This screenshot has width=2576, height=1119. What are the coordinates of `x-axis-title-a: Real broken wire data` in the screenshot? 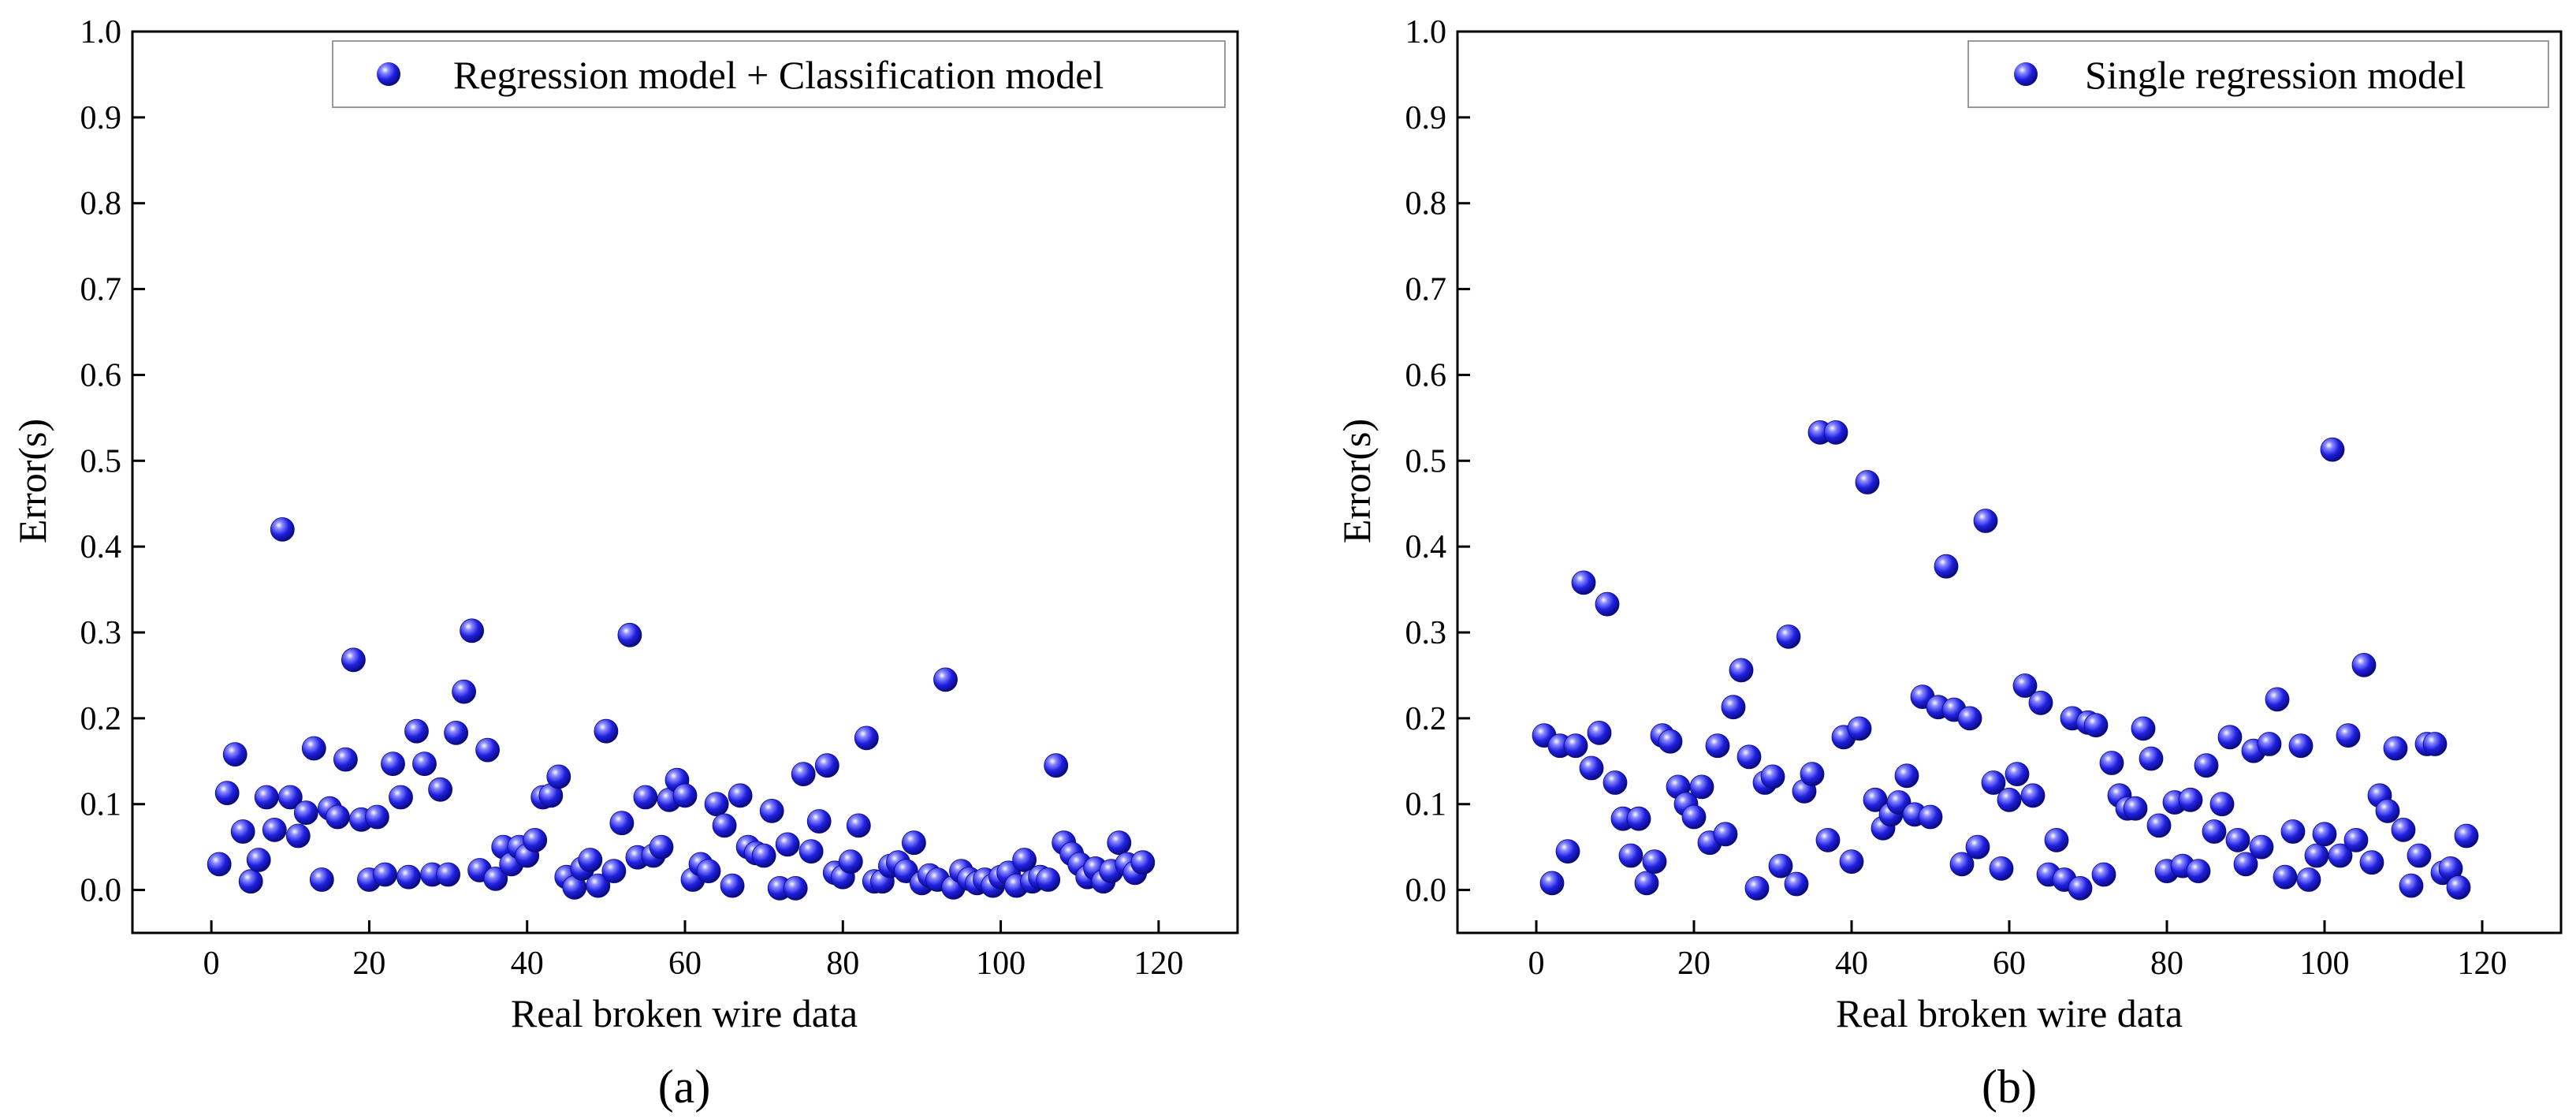 It's located at (684, 1013).